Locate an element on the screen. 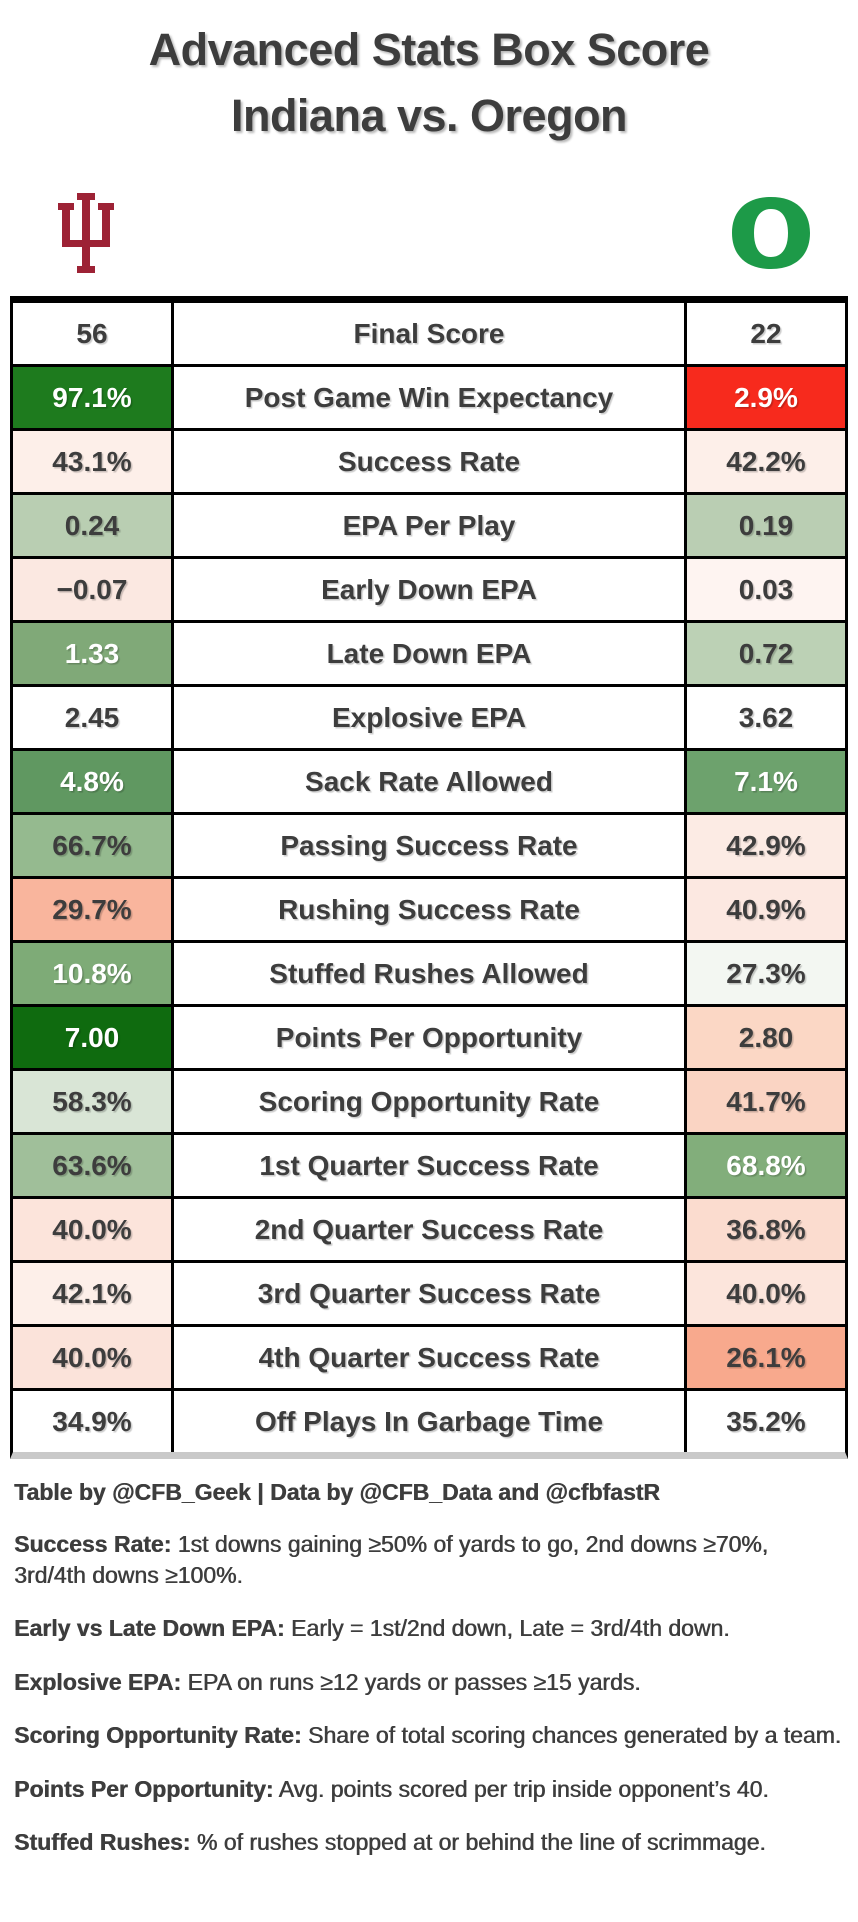 The height and width of the screenshot is (1922, 858). table-row: 1.33 Late Down EPA 0.72 is located at coordinates (429, 652).